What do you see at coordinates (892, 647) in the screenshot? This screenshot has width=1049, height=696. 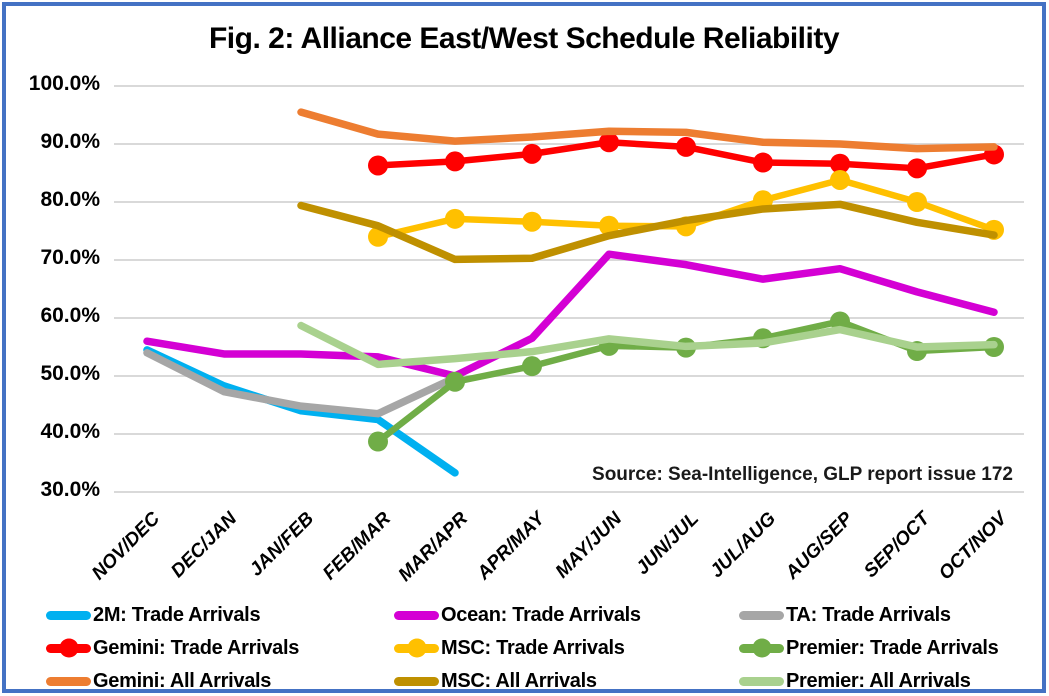 I see `legend-label: Premier: Trade Arrivals` at bounding box center [892, 647].